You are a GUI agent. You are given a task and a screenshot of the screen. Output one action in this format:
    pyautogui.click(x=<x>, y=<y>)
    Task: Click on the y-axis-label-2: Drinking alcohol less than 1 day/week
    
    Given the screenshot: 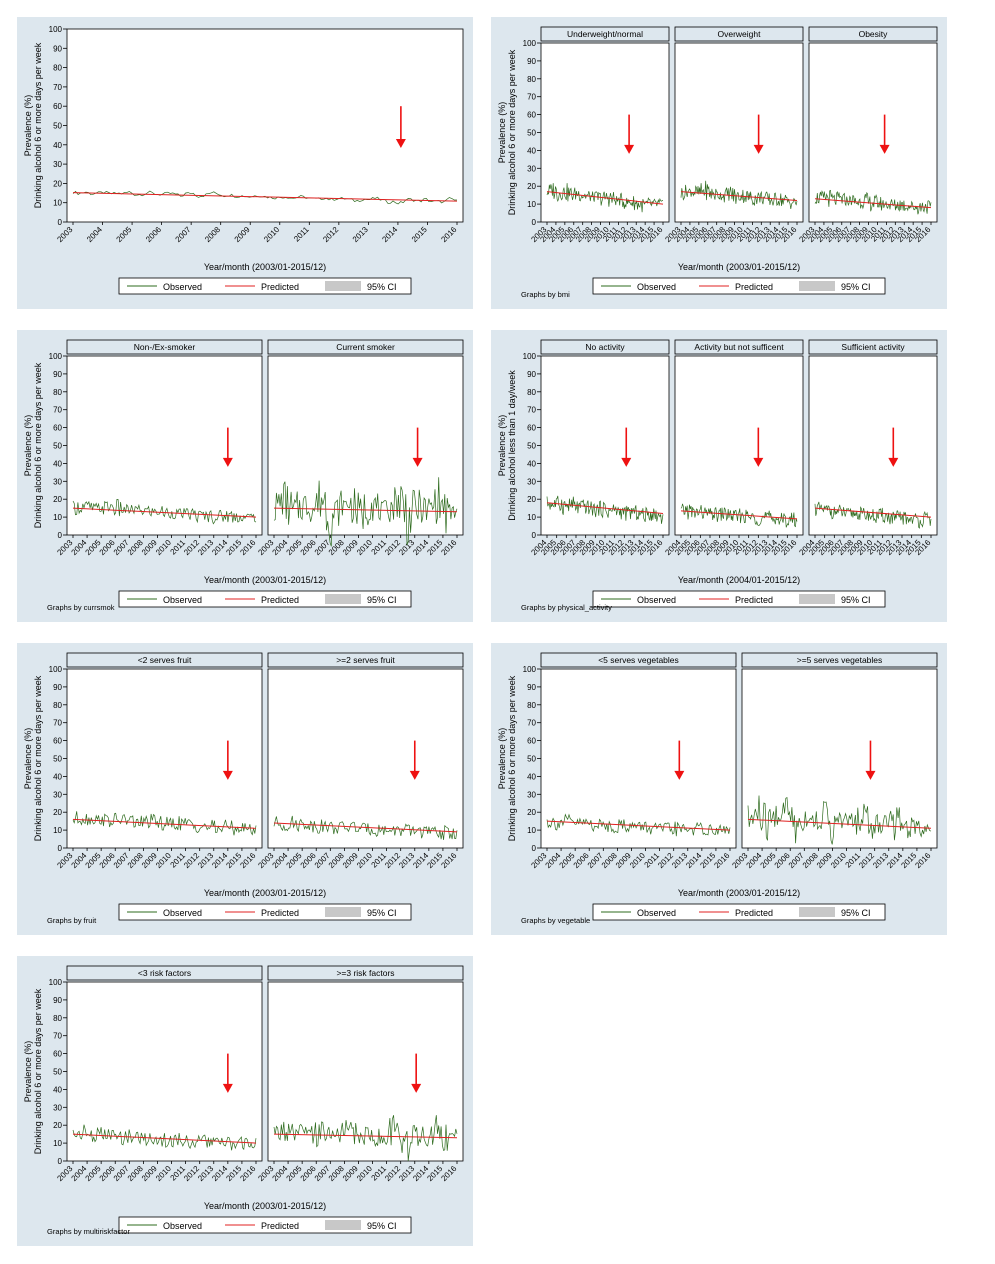 What is the action you would take?
    pyautogui.click(x=512, y=445)
    